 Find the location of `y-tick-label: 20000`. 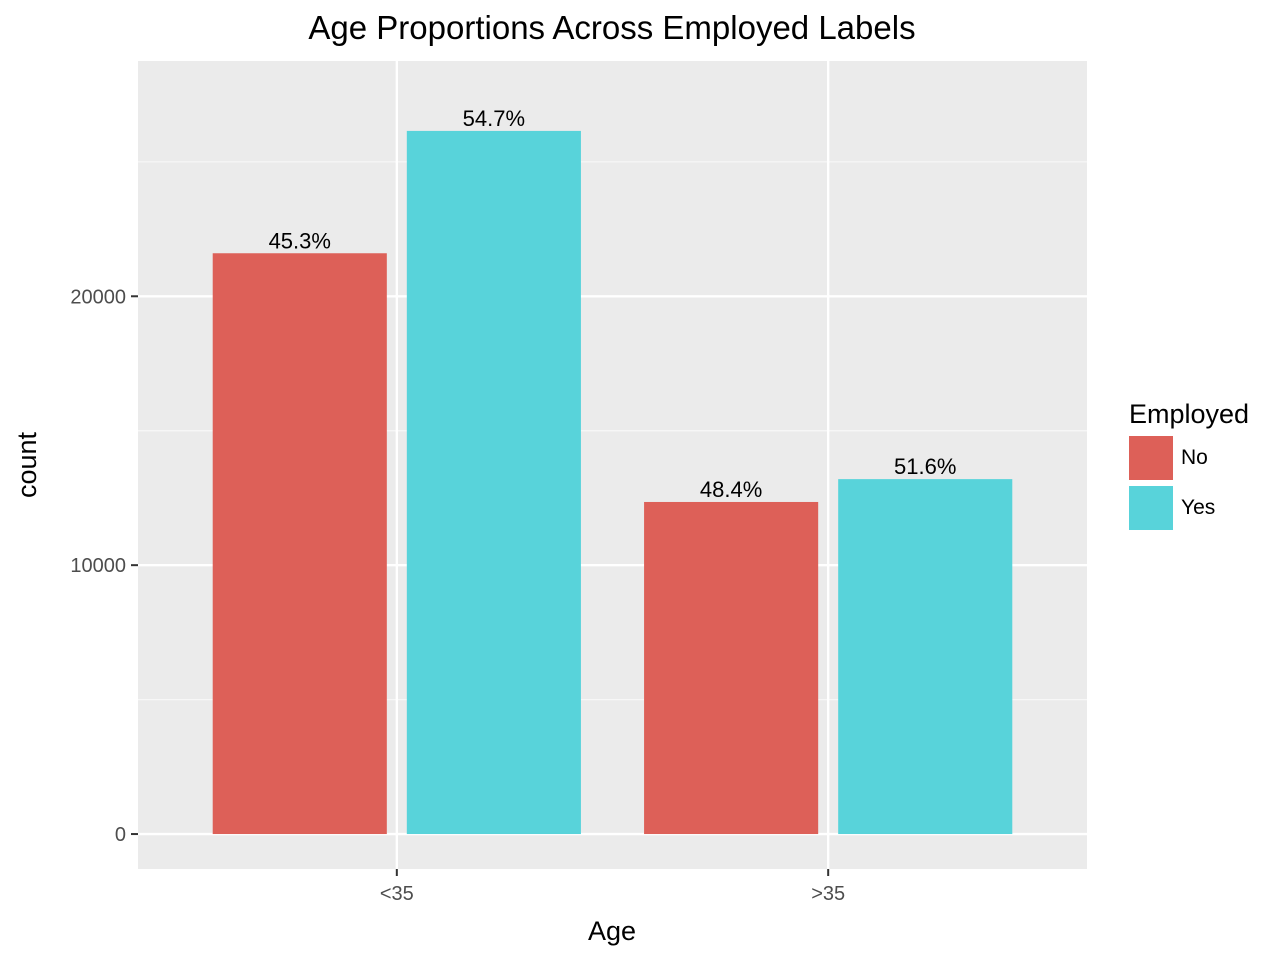

y-tick-label: 20000 is located at coordinates (98, 297).